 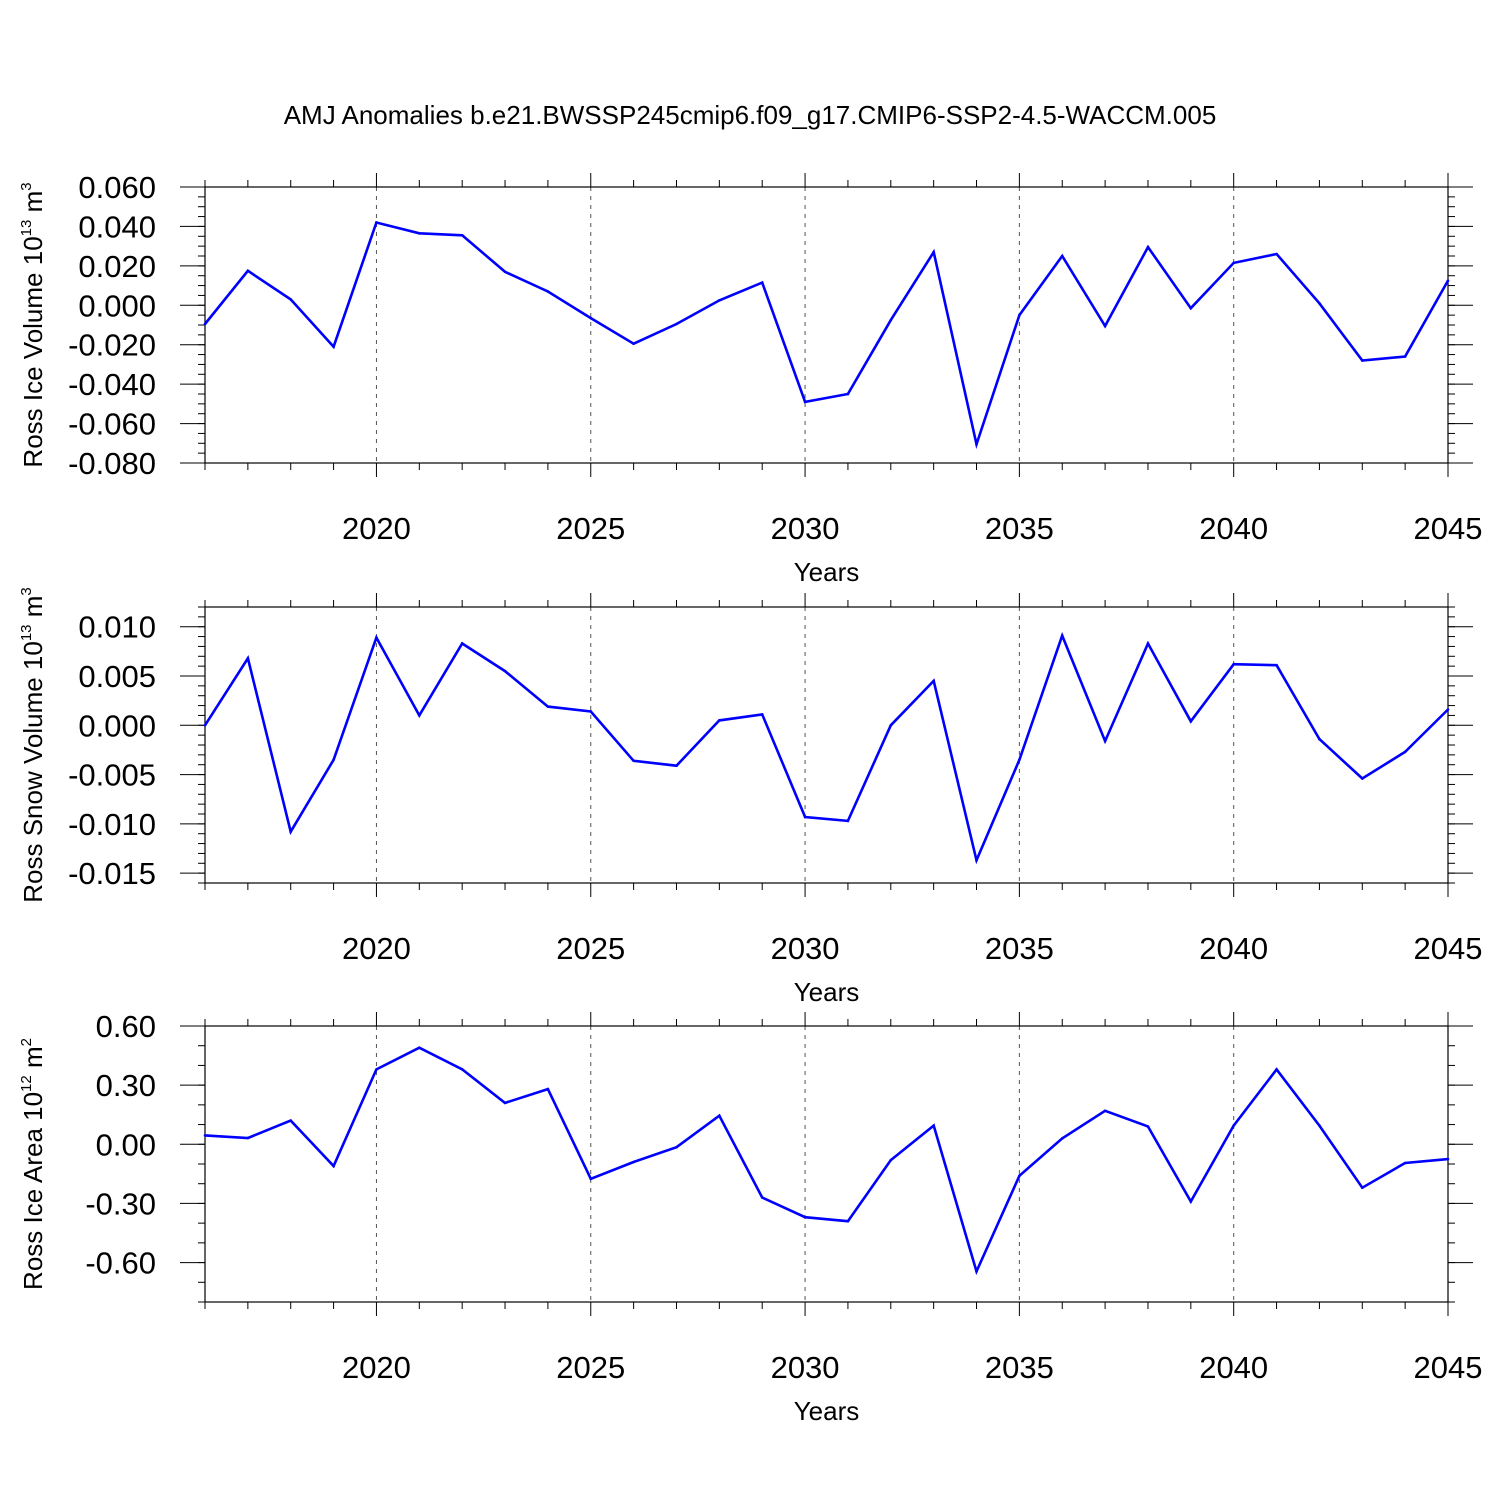 What do you see at coordinates (117, 725) in the screenshot?
I see `y-tick-label: 0.000` at bounding box center [117, 725].